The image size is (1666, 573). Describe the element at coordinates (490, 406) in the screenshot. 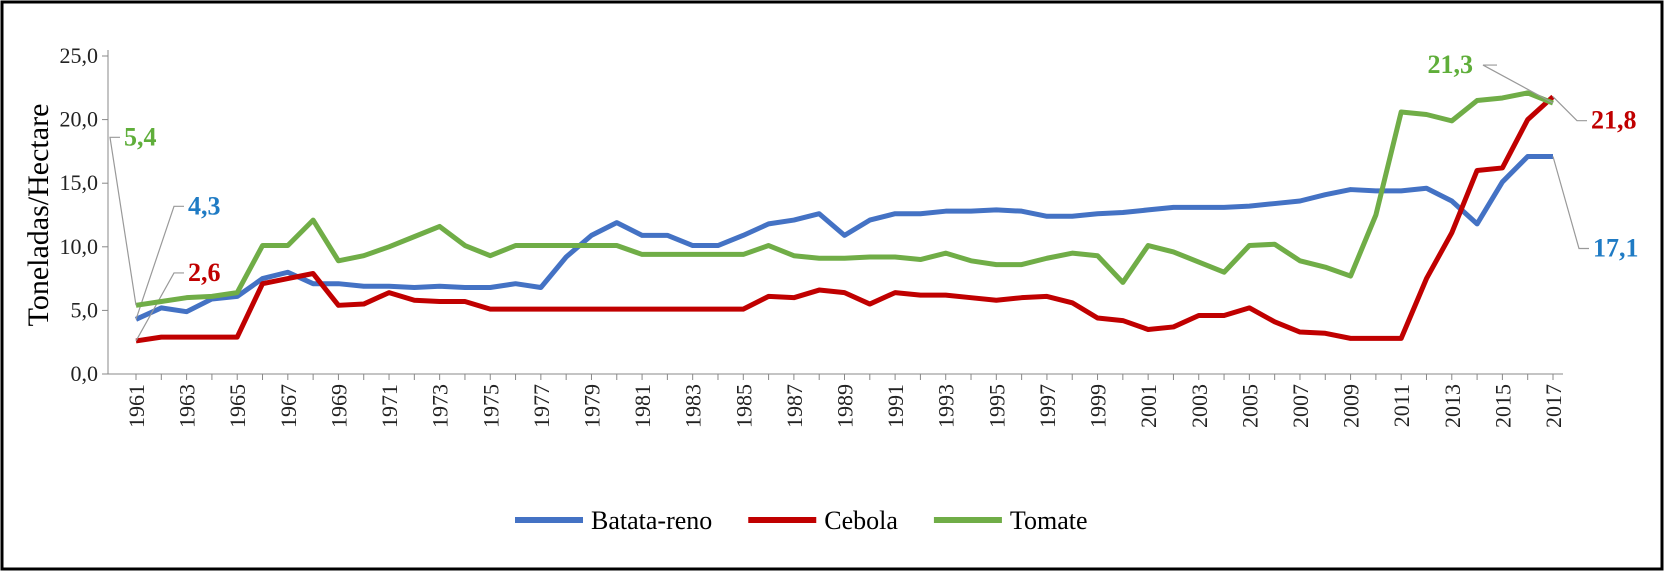

I see `x-tick-label: 1975` at that location.